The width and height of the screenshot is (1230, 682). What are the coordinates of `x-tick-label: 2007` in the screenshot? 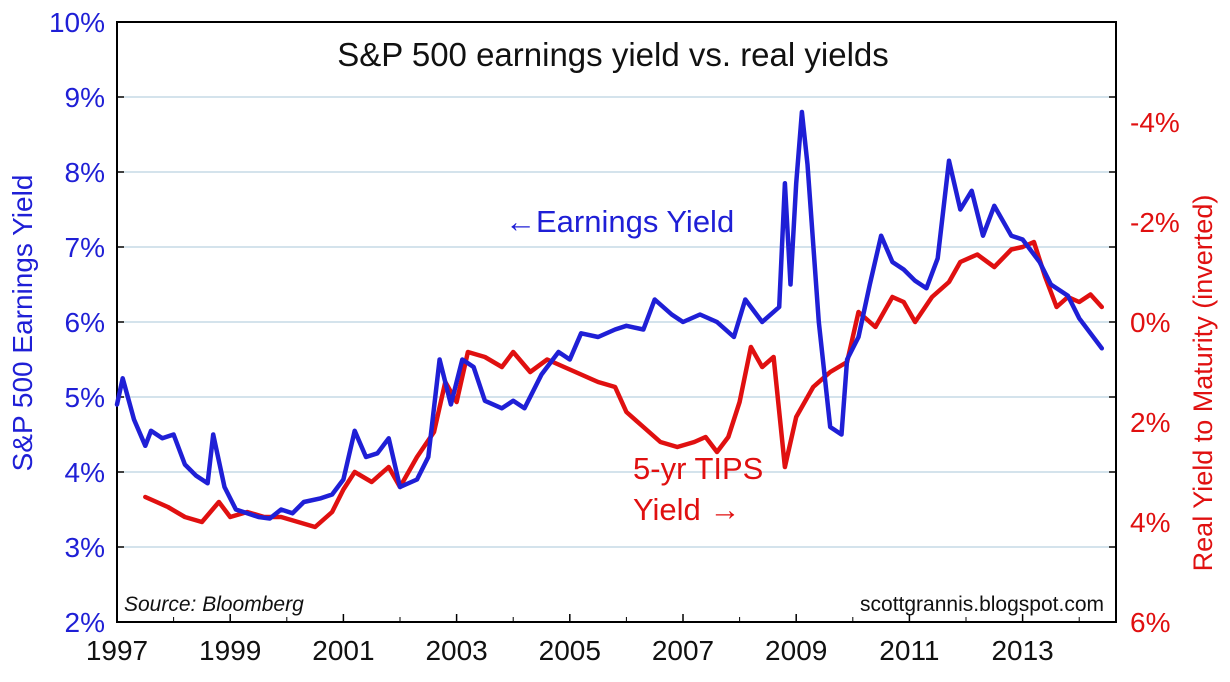 It's located at (683, 650).